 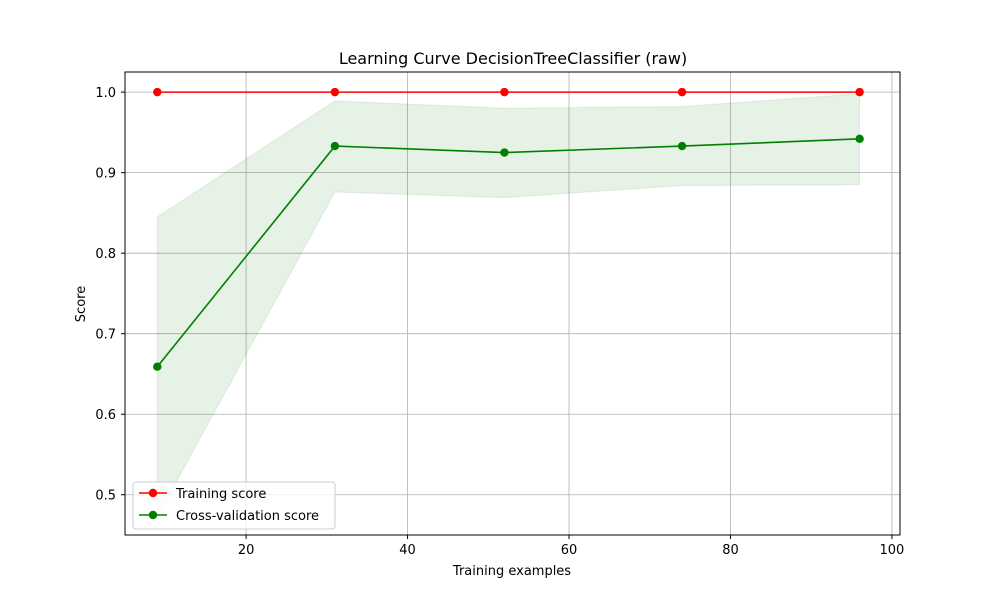 I want to click on x-tick-label: 60, so click(x=569, y=550).